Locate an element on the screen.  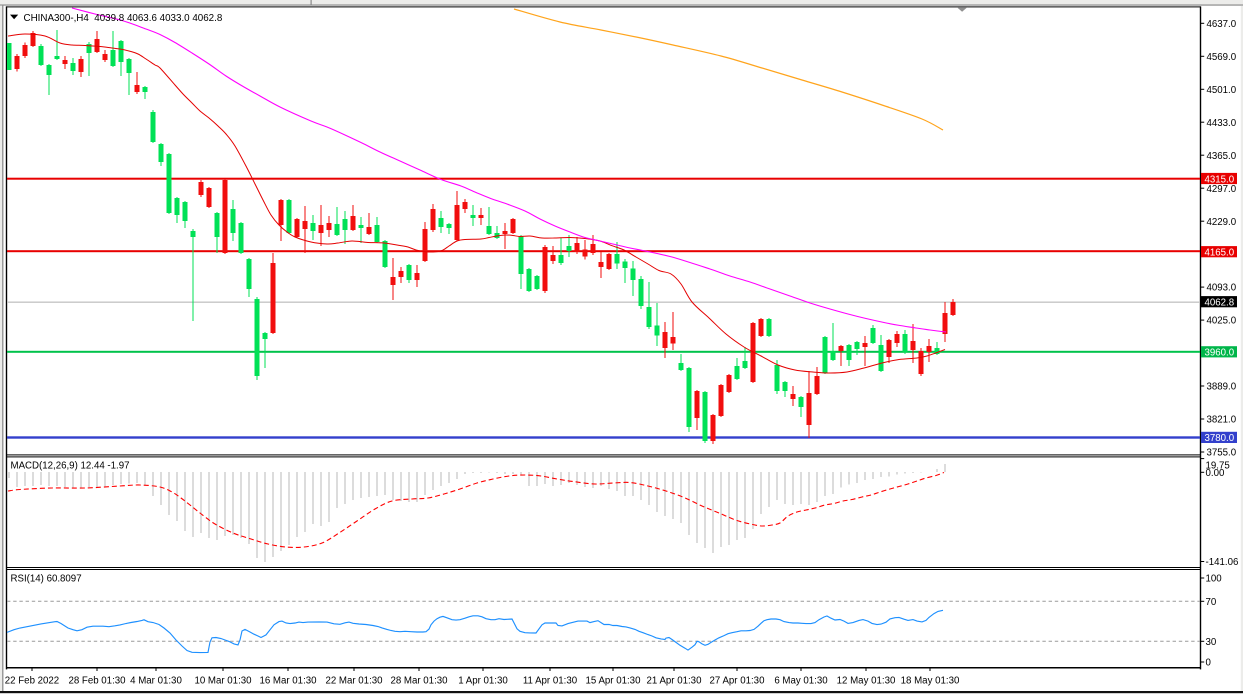
svg-text: 1 Apr 01:30 is located at coordinates (483, 681).